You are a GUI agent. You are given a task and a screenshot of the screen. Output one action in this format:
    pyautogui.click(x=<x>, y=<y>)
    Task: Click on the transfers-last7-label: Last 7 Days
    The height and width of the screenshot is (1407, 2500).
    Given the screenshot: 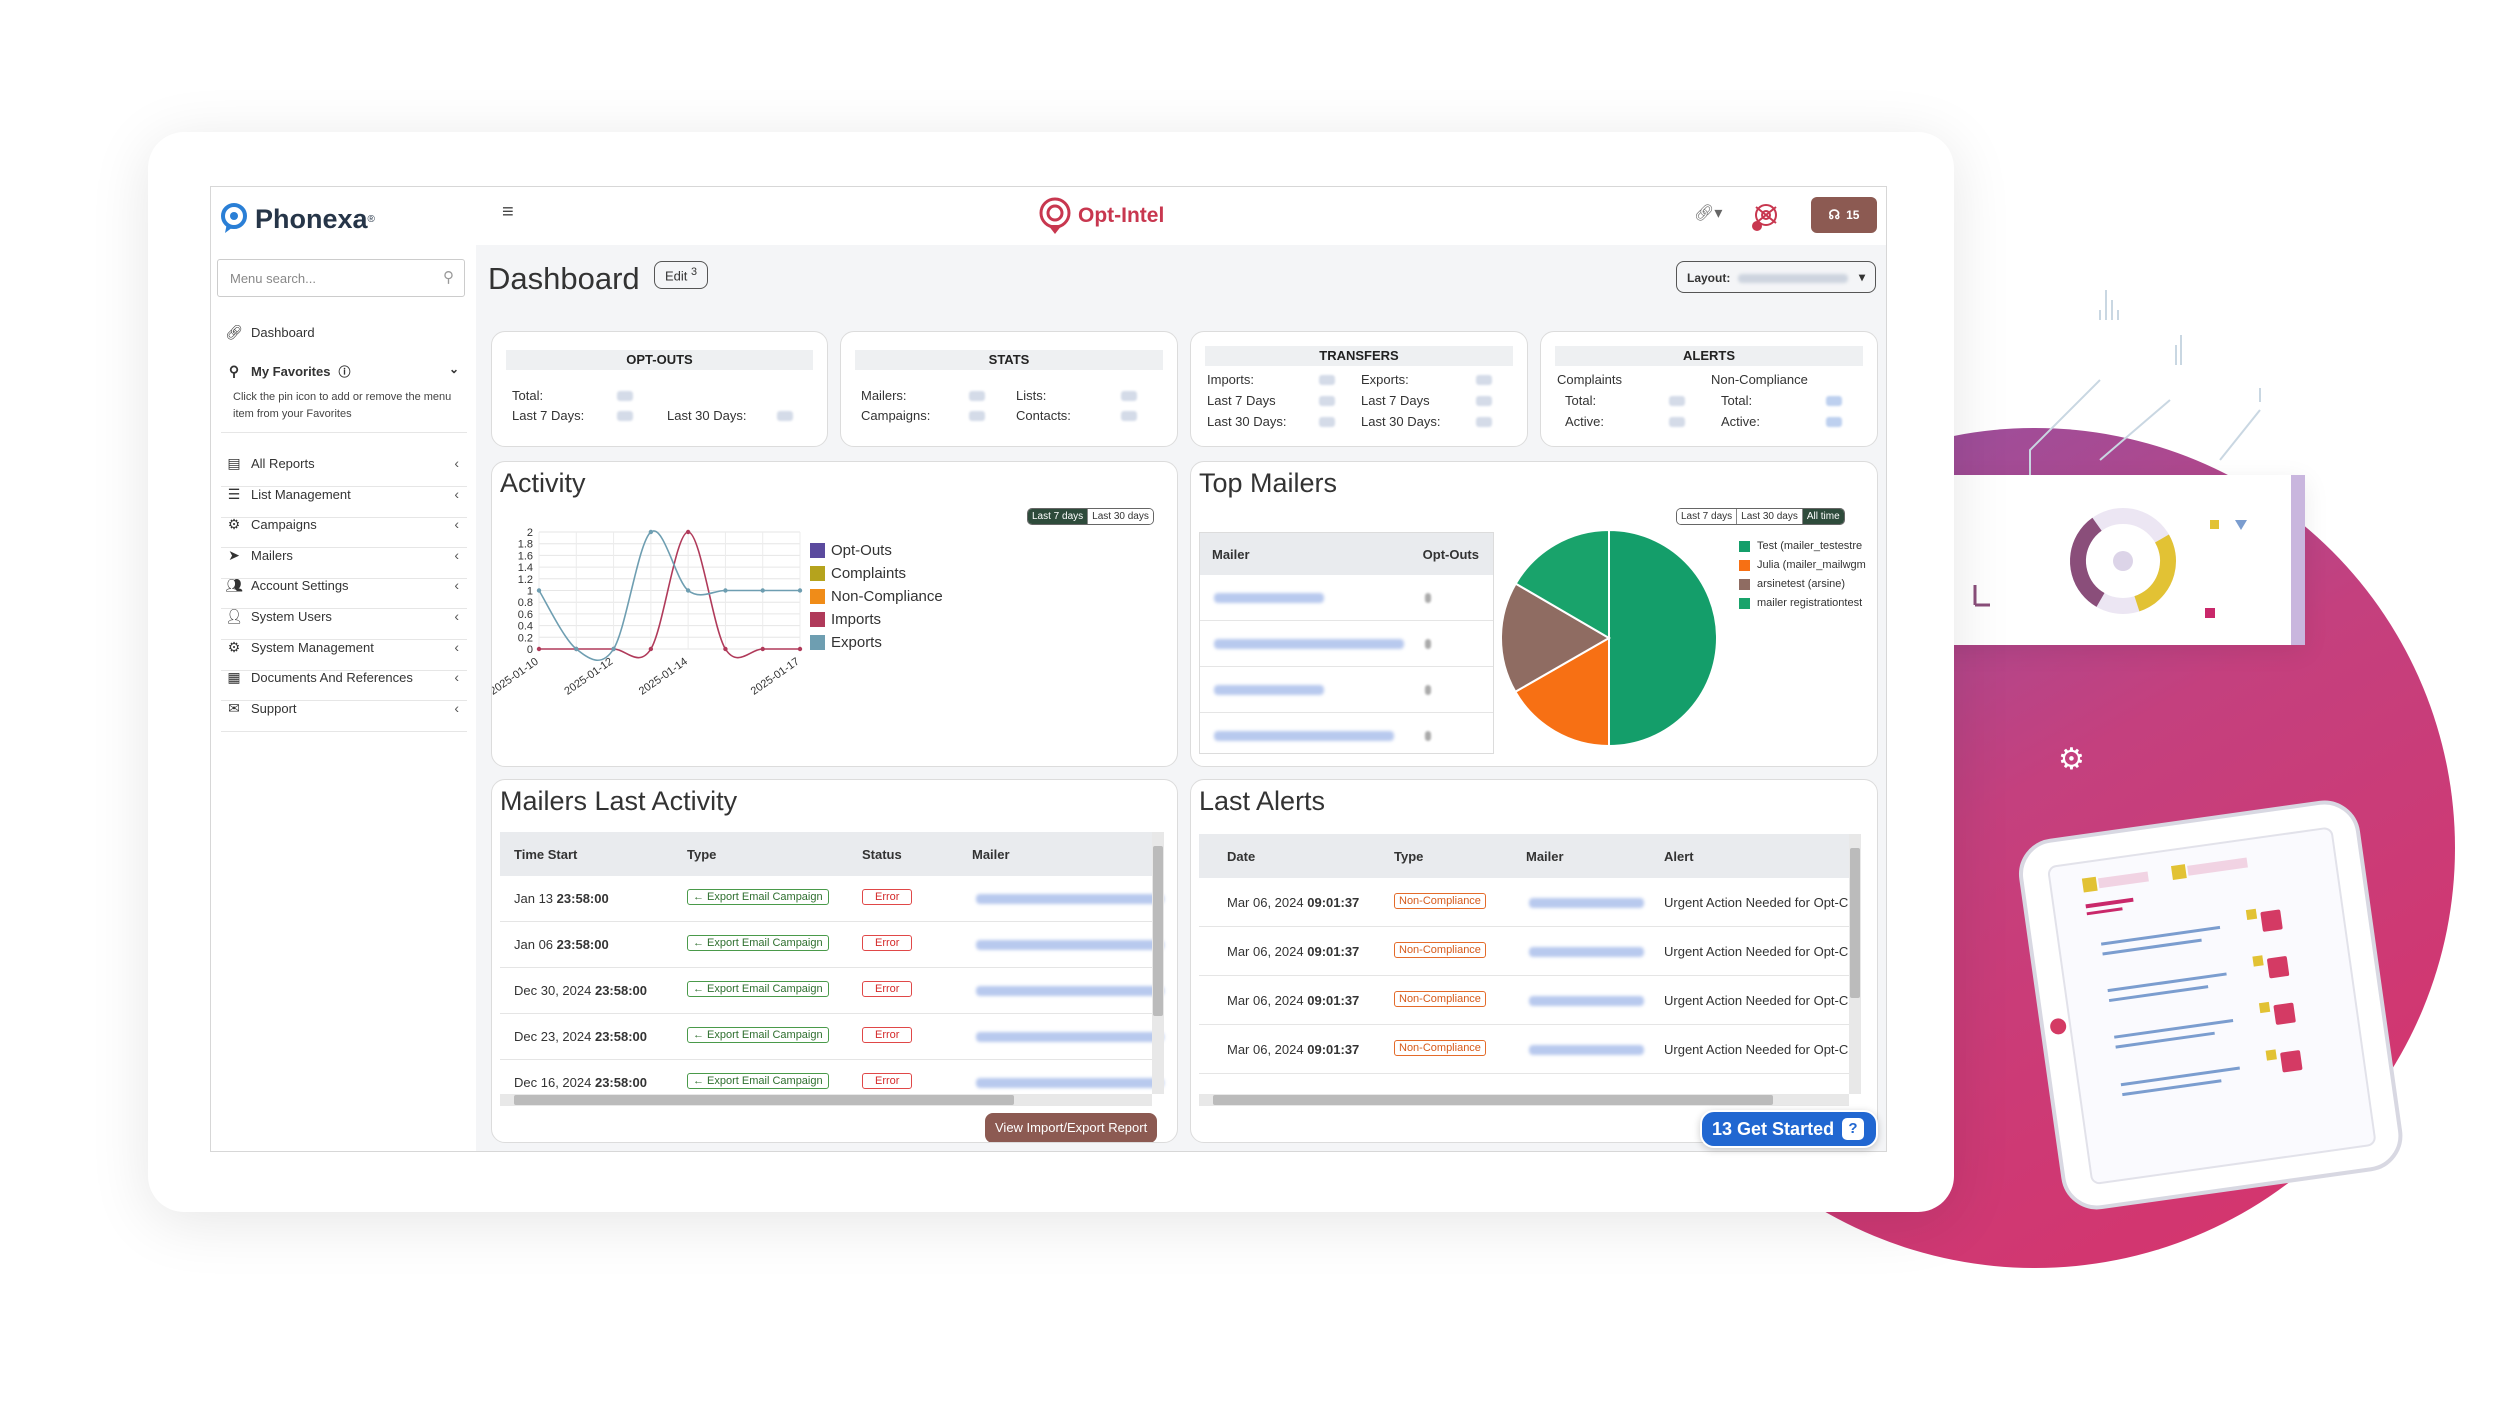 What is the action you would take?
    pyautogui.click(x=1241, y=400)
    